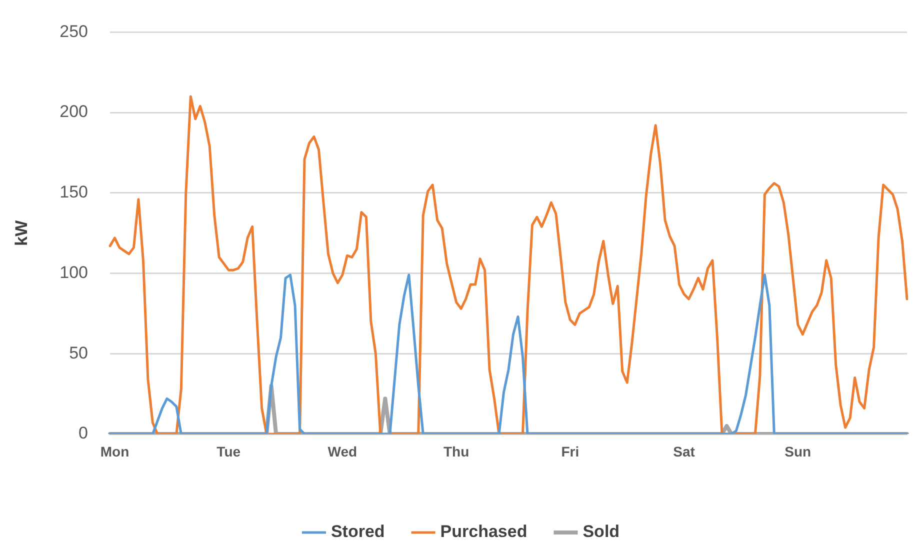 This screenshot has height=551, width=917. Describe the element at coordinates (83, 433) in the screenshot. I see `y-tick-label: 0` at that location.